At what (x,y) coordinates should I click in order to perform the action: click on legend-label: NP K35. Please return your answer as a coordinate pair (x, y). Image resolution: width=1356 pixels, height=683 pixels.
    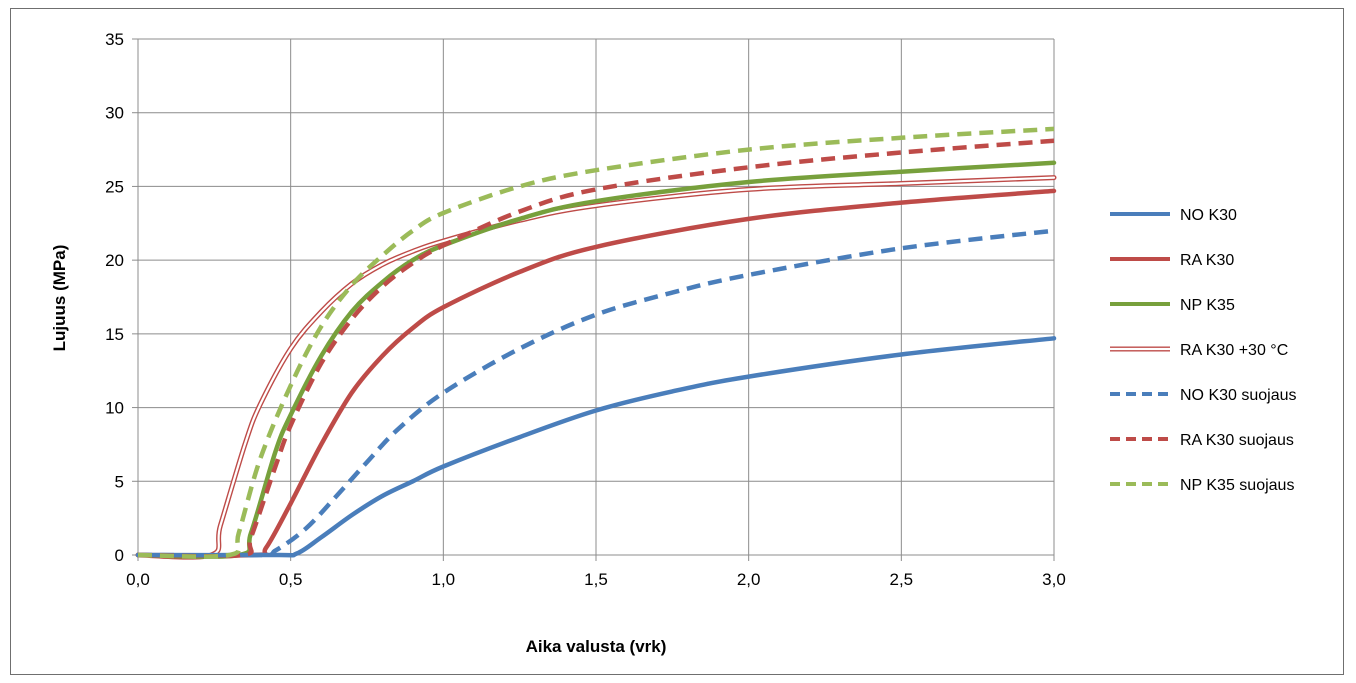
    Looking at the image, I should click on (1207, 305).